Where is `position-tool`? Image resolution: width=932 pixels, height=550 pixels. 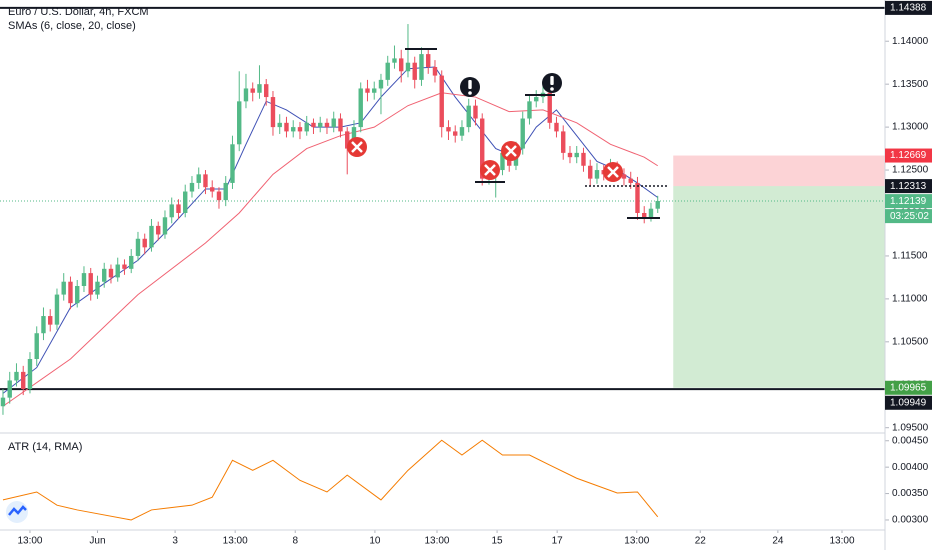 position-tool is located at coordinates (779, 271).